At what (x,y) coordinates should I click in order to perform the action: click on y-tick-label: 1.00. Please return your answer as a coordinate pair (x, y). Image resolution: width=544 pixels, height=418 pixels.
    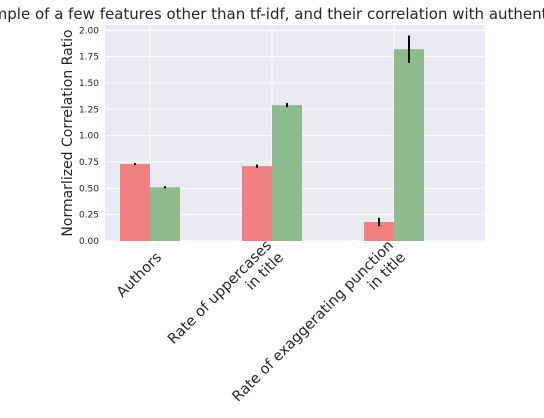
    Looking at the image, I should click on (89, 137).